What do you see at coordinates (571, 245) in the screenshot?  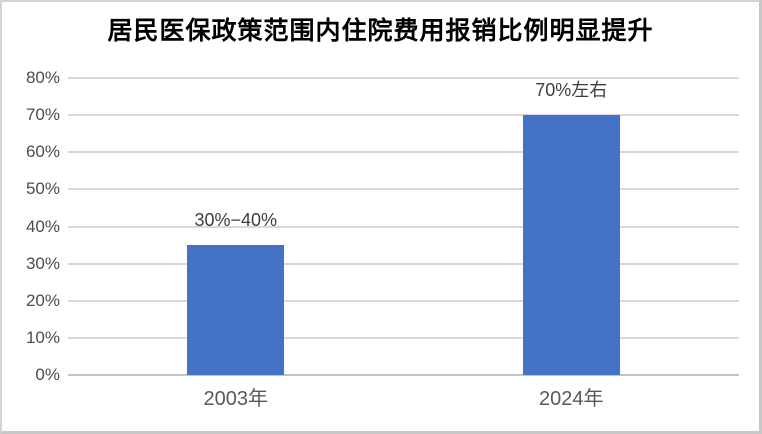 I see `bar-2024年` at bounding box center [571, 245].